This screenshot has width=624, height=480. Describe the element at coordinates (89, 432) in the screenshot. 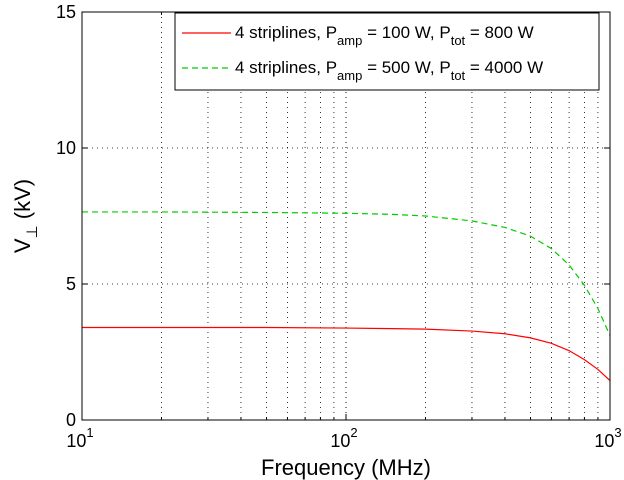

I see `x-tick-label-exponent: 1` at that location.